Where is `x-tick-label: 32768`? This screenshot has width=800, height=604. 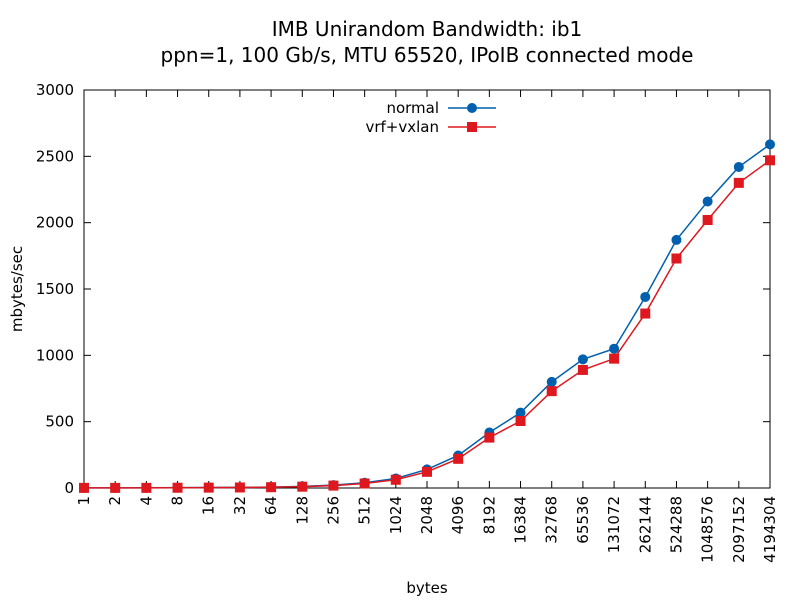 x-tick-label: 32768 is located at coordinates (552, 520).